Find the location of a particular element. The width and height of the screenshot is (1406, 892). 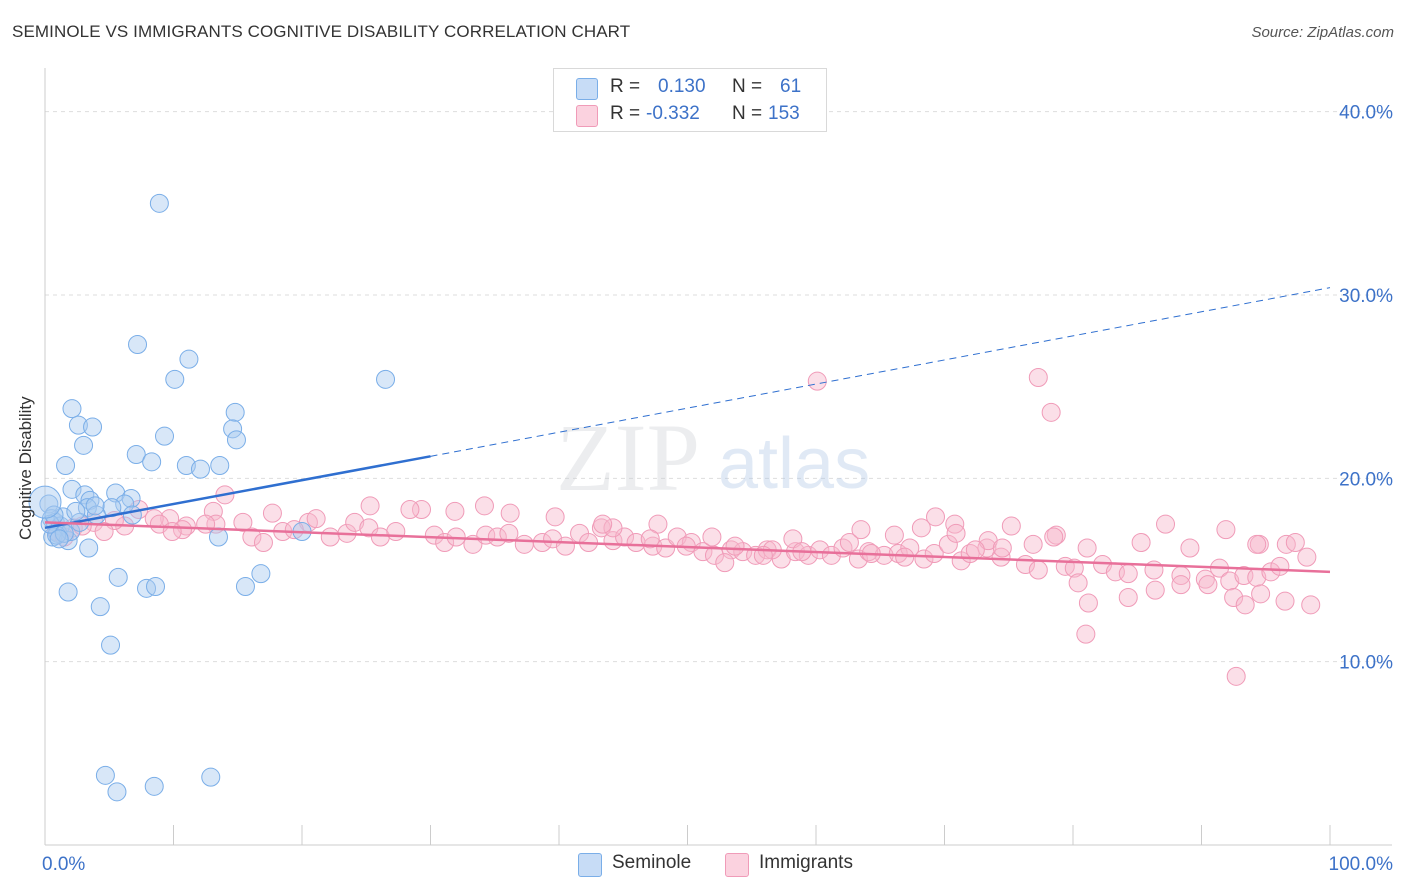

x-tick-label-start: 0.0% is located at coordinates (63, 864).